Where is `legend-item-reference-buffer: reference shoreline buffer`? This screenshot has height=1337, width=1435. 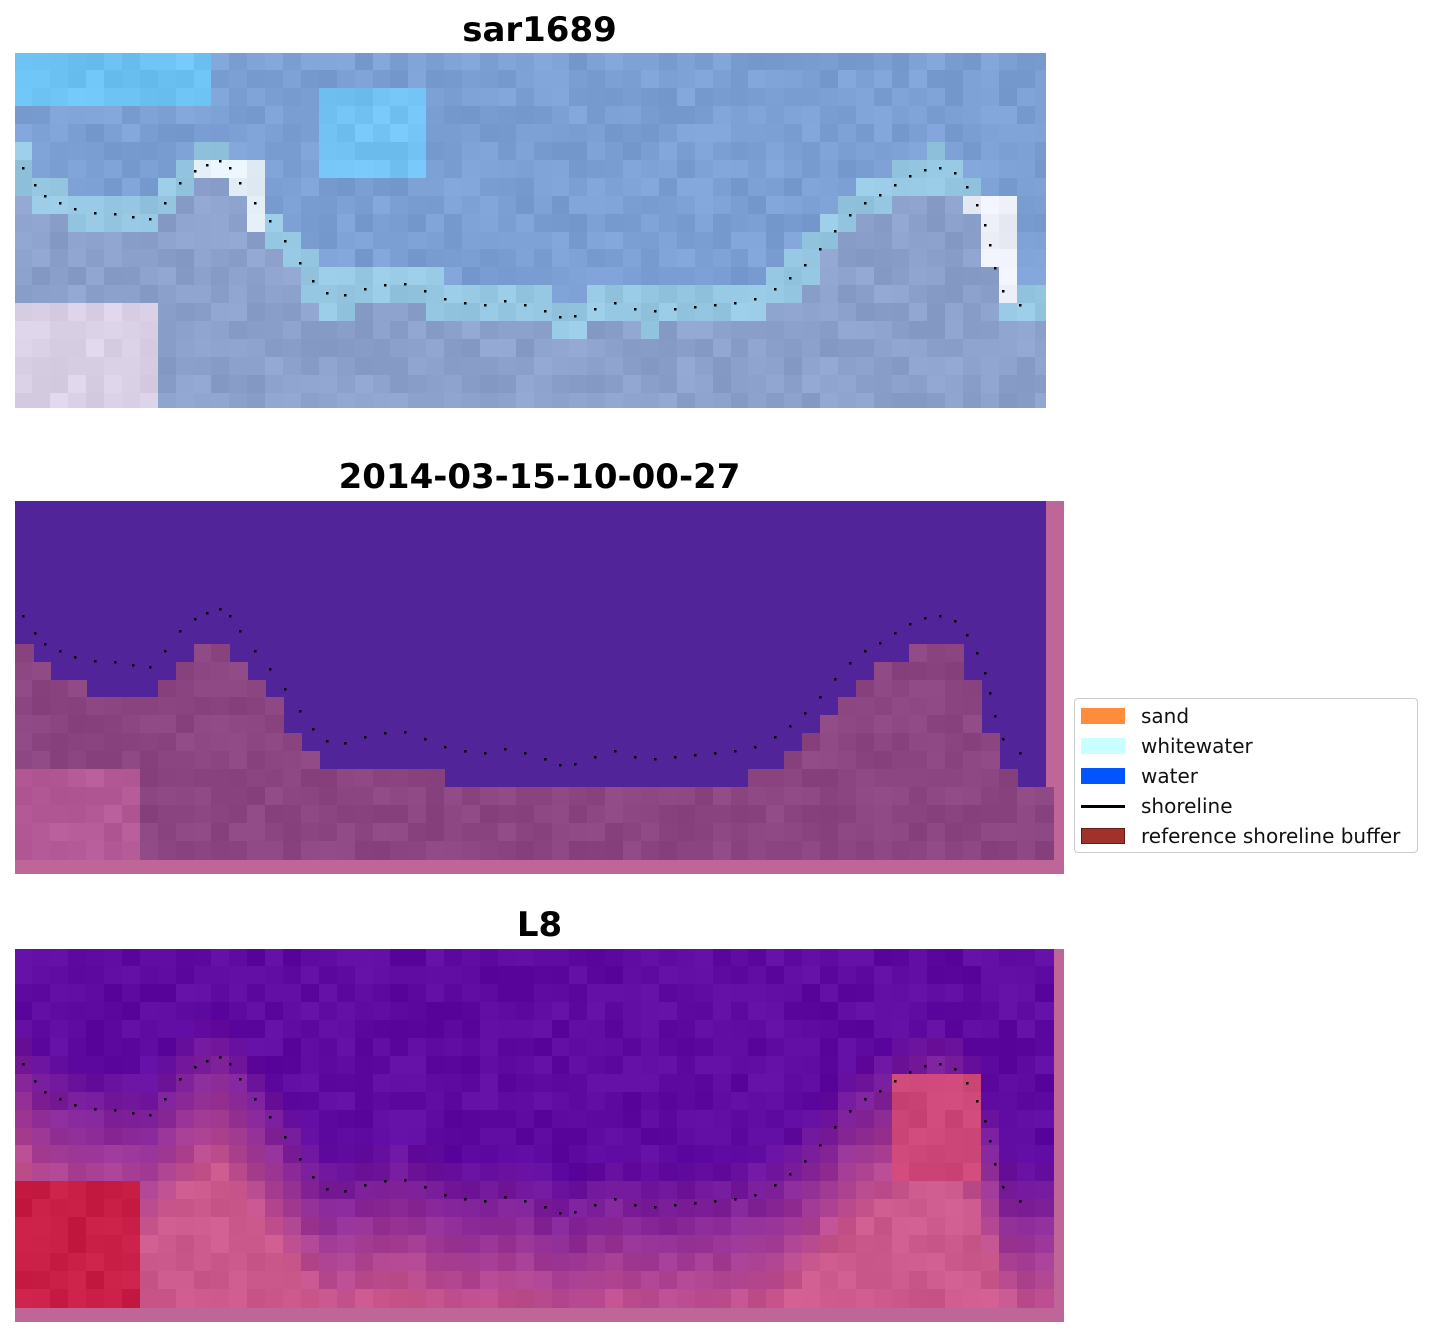 legend-item-reference-buffer: reference shoreline buffer is located at coordinates (1240, 836).